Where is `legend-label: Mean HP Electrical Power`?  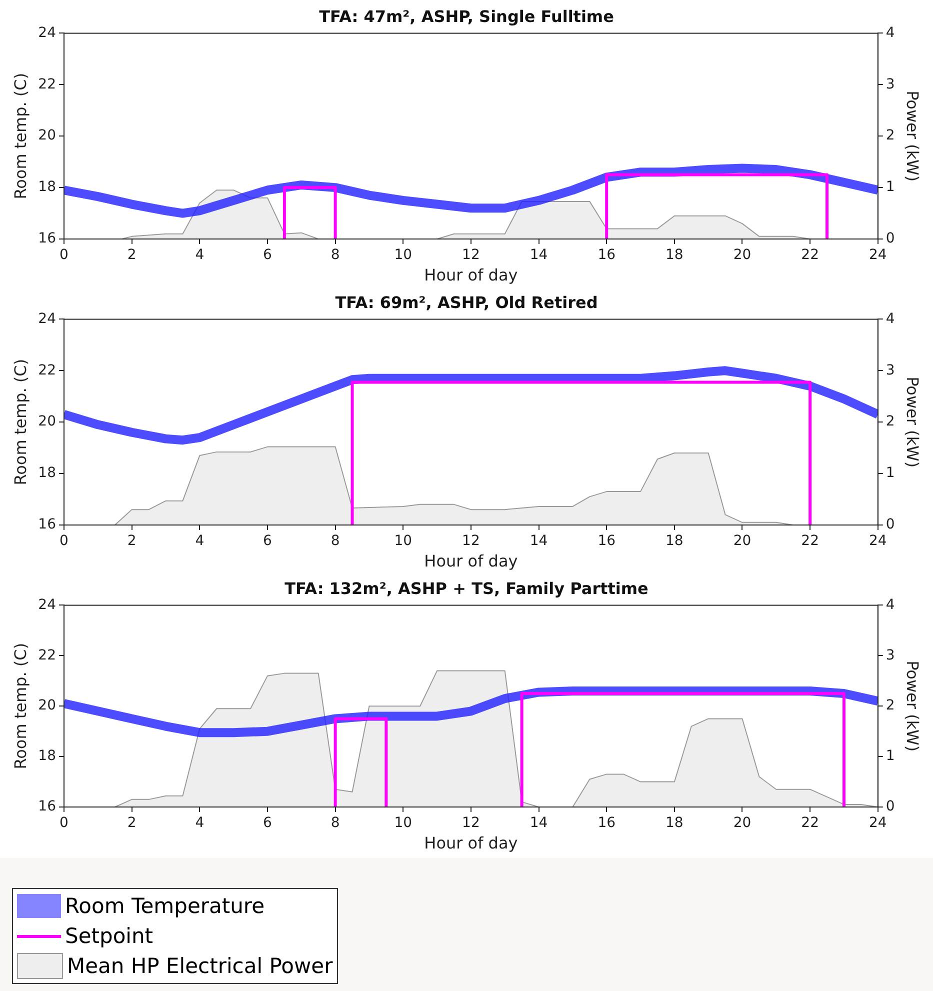
legend-label: Mean HP Electrical Power is located at coordinates (200, 966).